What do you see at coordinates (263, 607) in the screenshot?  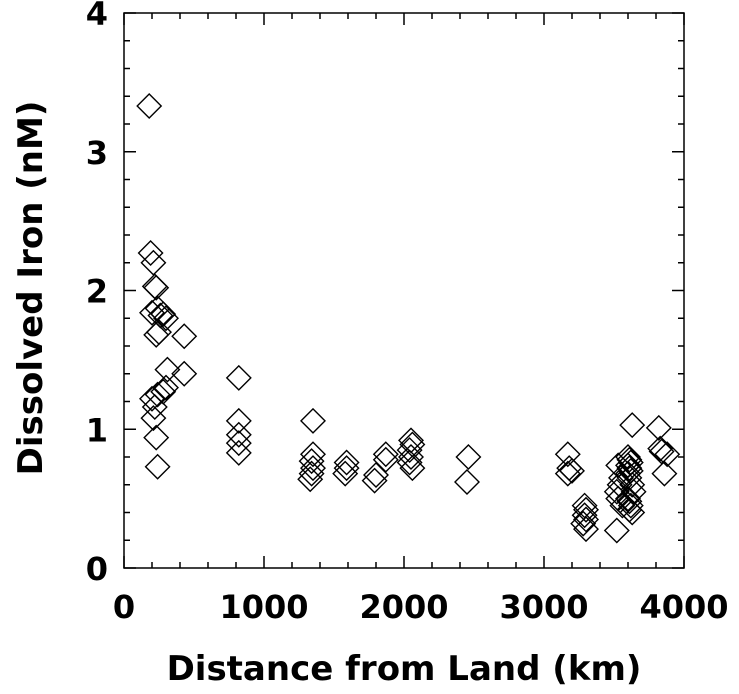 I see `x-tick-label: 1000` at bounding box center [263, 607].